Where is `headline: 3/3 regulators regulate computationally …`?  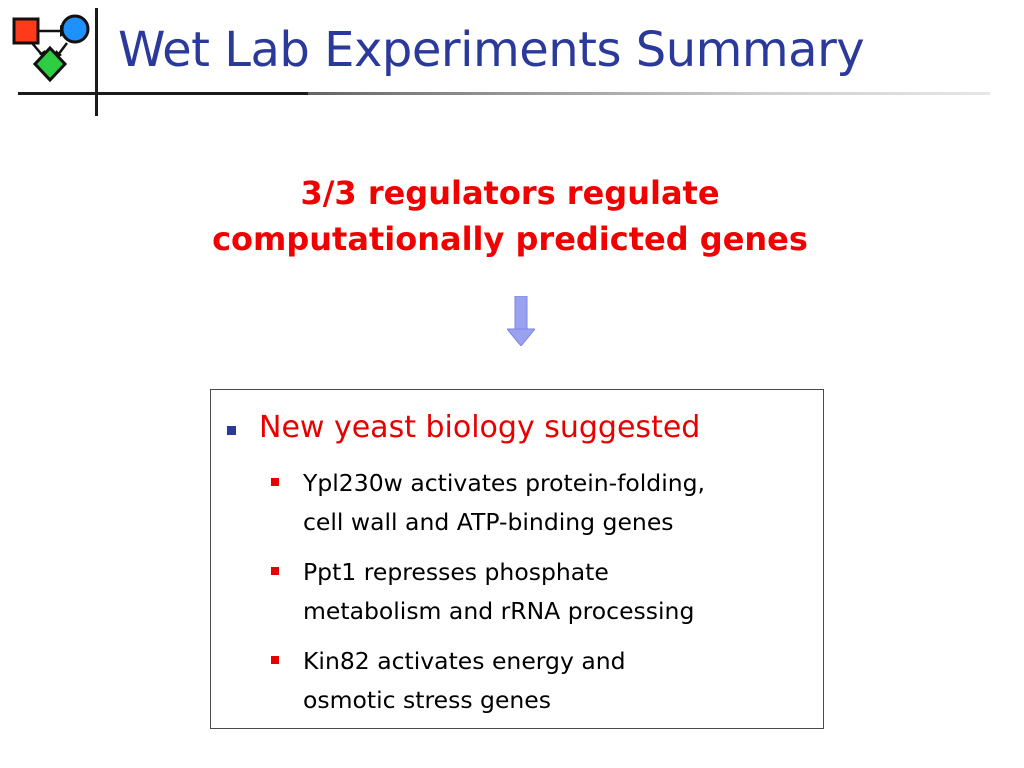 headline: 3/3 regulators regulate computationally … is located at coordinates (510, 216).